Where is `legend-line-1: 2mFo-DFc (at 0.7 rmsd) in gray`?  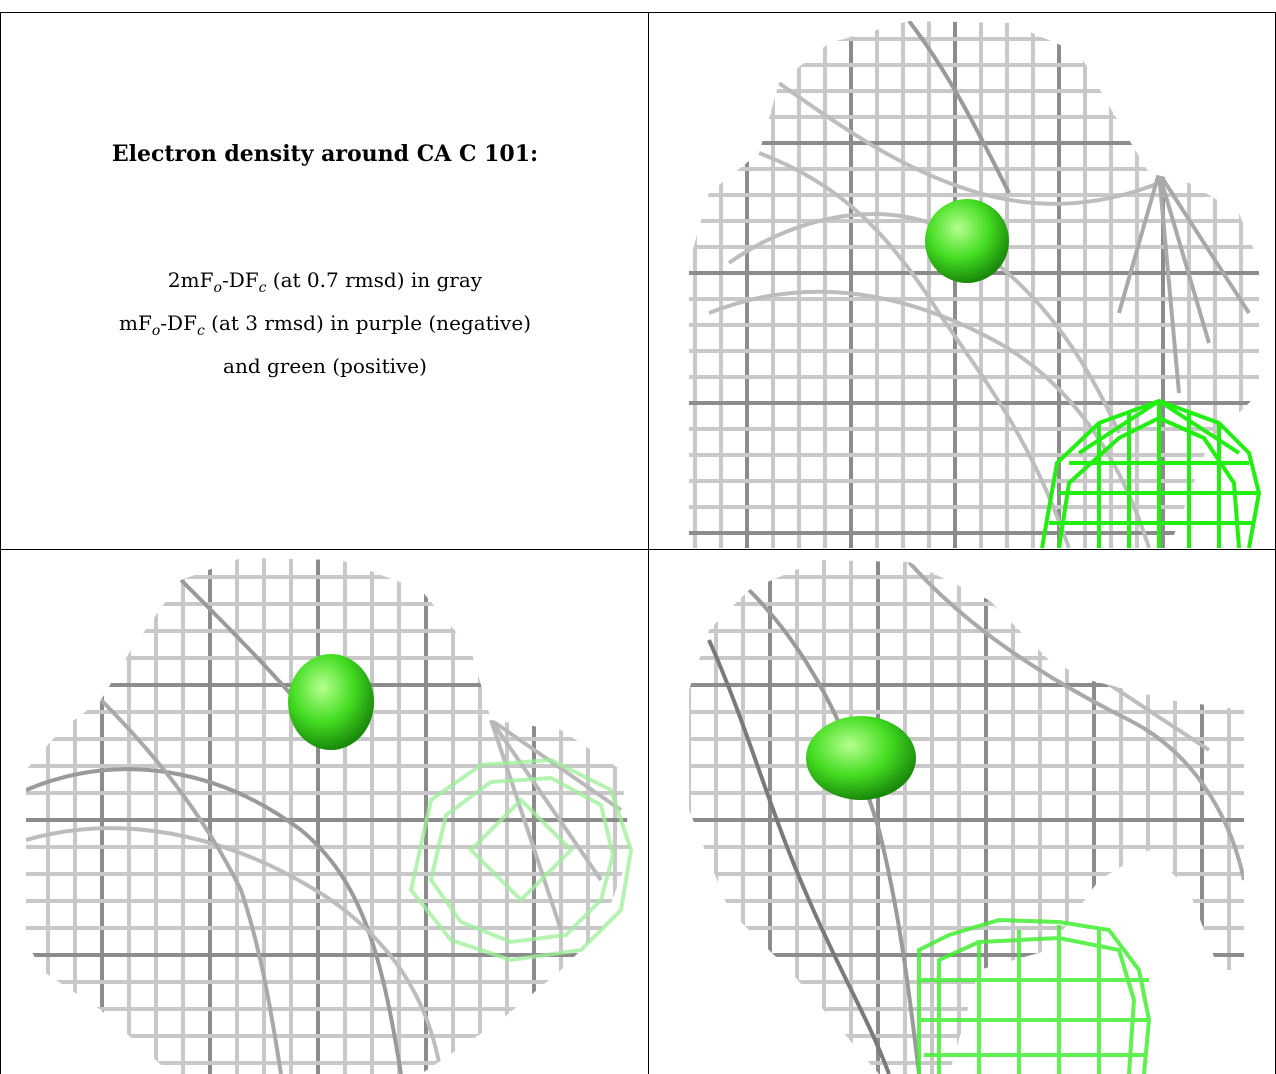
legend-line-1: 2mFo-DFc (at 0.7 rmsd) in gray is located at coordinates (325, 282).